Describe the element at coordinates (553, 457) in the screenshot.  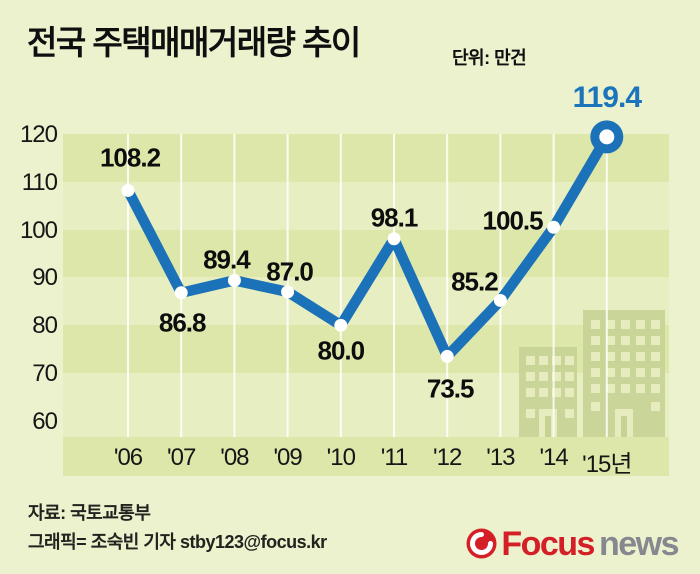
I see `x-axis-tick: '14` at that location.